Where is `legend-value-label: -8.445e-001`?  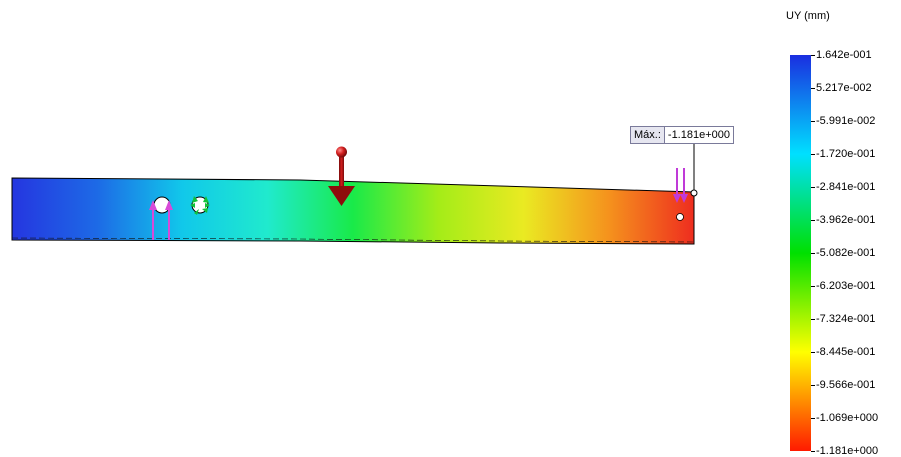 legend-value-label: -8.445e-001 is located at coordinates (846, 352).